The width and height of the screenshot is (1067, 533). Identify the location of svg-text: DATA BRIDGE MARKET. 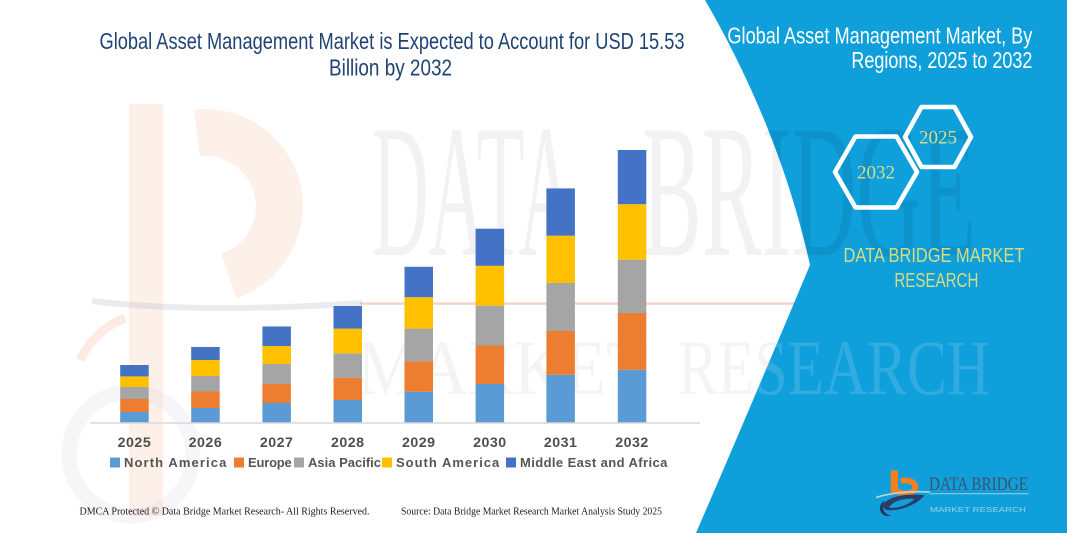
(934, 255).